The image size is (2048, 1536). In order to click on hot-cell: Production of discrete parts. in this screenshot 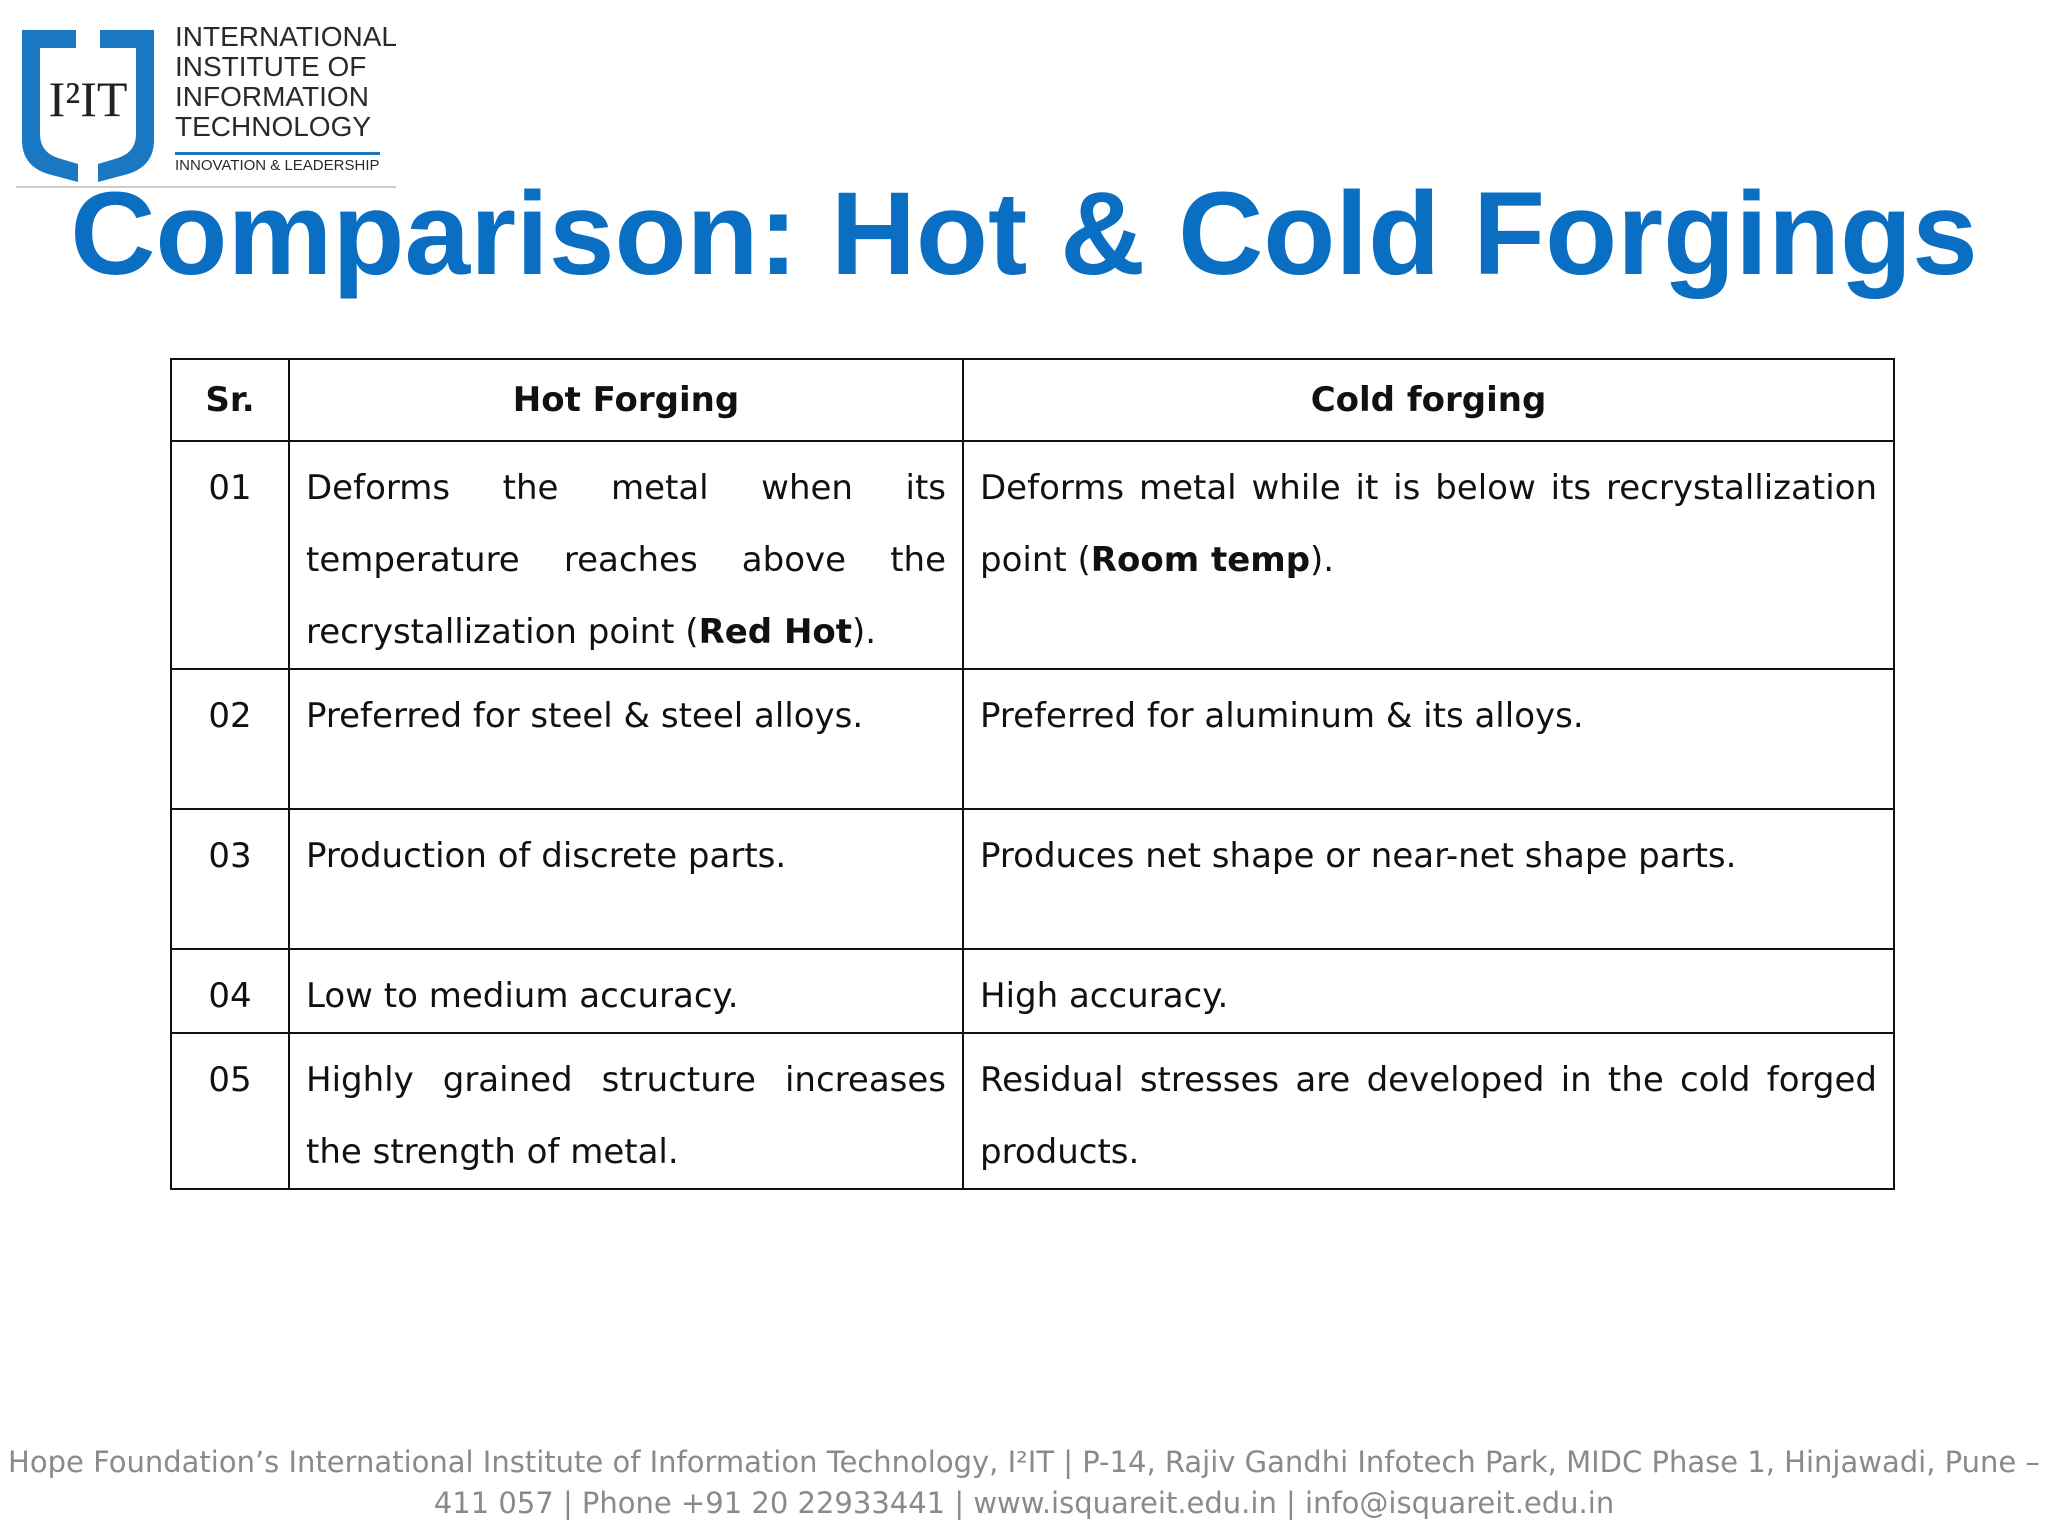, I will do `click(626, 879)`.